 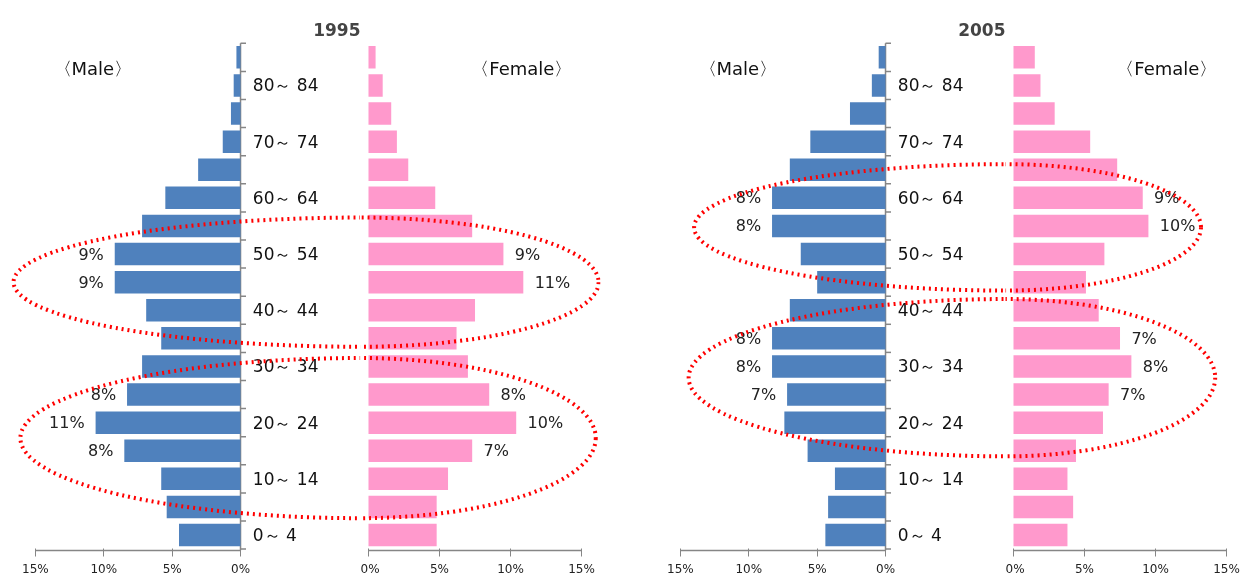 What do you see at coordinates (67, 423) in the screenshot?
I see `data-label: 11%` at bounding box center [67, 423].